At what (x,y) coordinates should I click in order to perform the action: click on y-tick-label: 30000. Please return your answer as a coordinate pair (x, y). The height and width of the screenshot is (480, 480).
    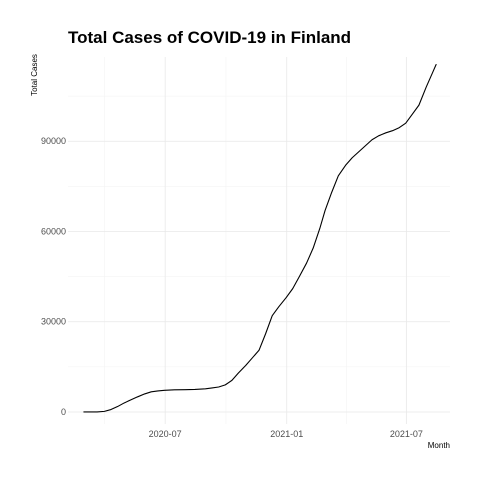
    Looking at the image, I should click on (53, 322).